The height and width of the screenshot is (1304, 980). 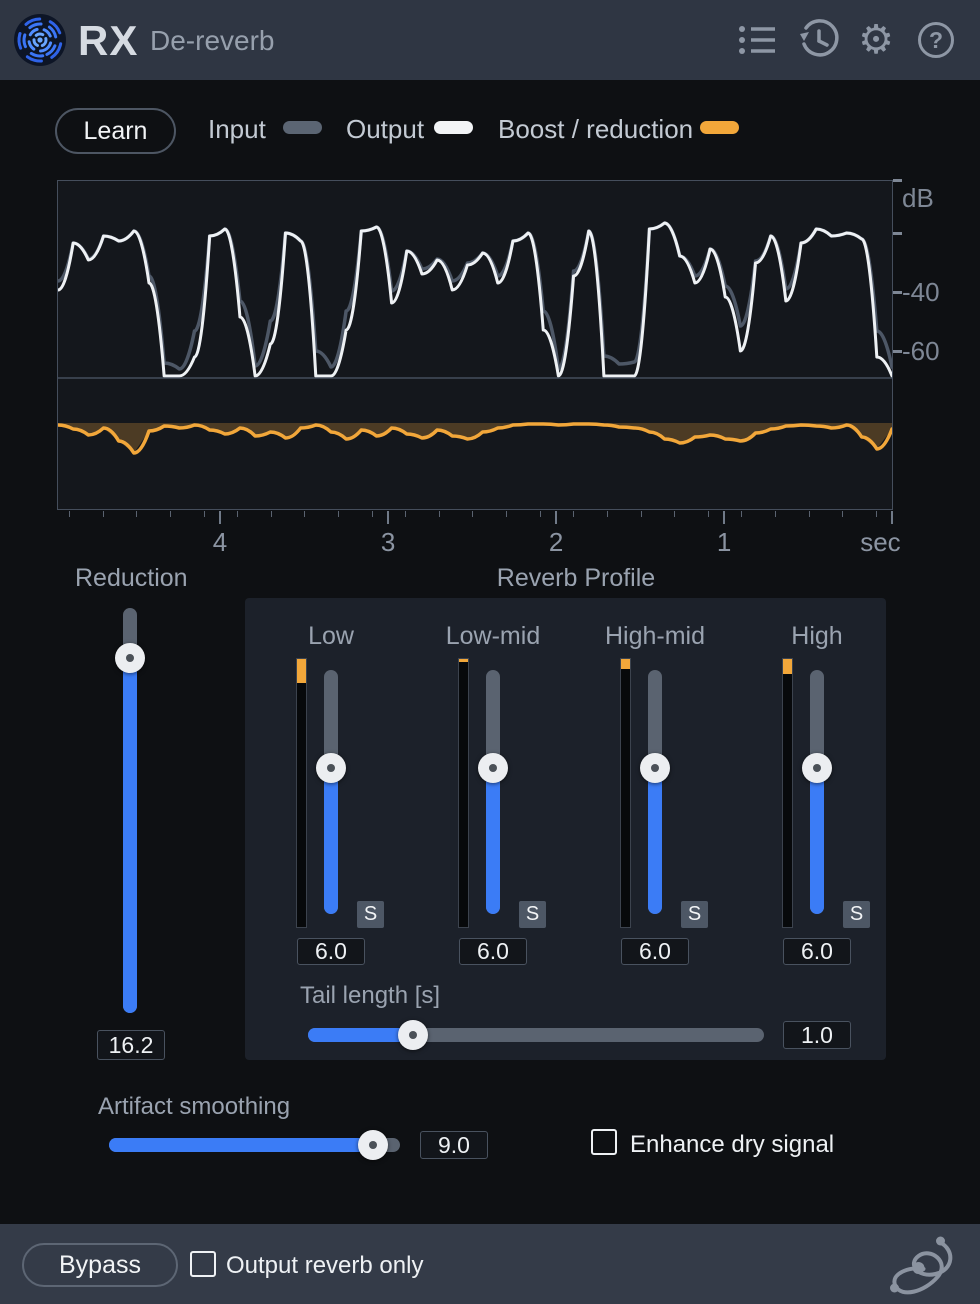 What do you see at coordinates (212, 40) in the screenshot?
I see `page-title: De-reverb` at bounding box center [212, 40].